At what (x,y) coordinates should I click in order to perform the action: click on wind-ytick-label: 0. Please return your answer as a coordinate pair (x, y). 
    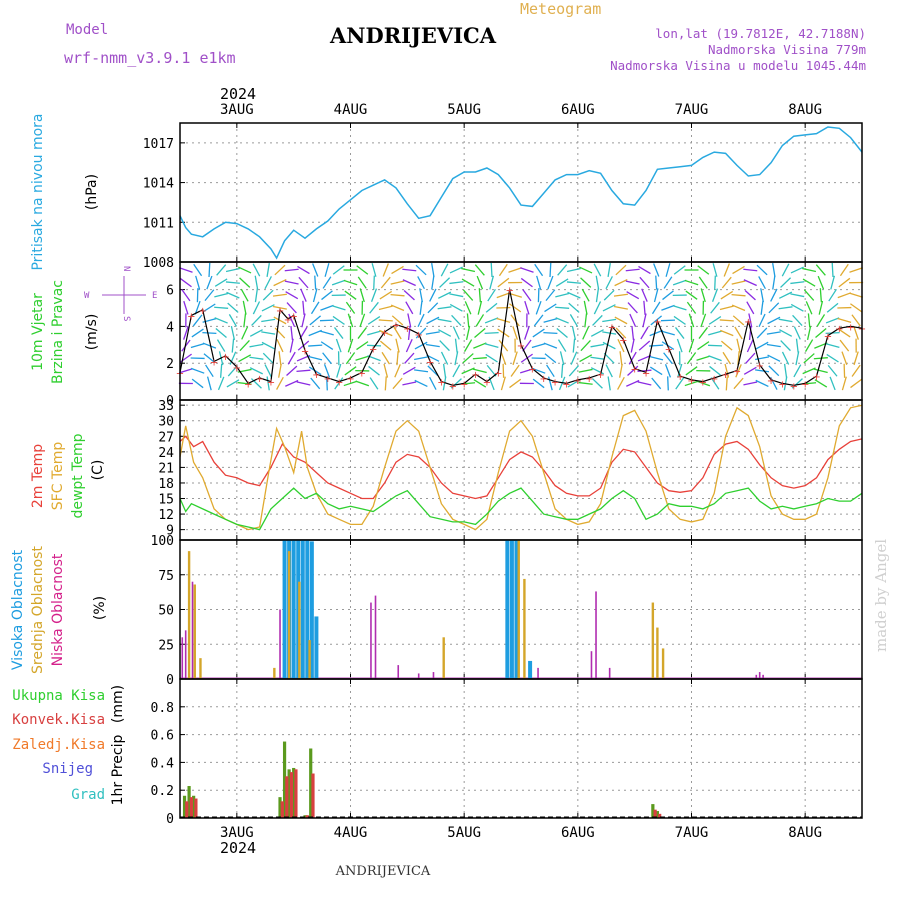
    Looking at the image, I should click on (170, 401).